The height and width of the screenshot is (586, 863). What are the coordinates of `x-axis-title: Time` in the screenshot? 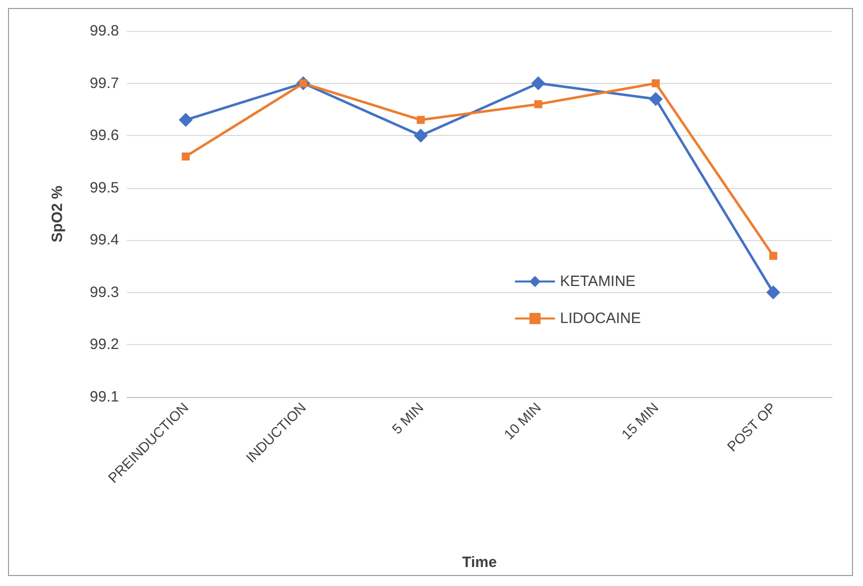 It's located at (479, 562).